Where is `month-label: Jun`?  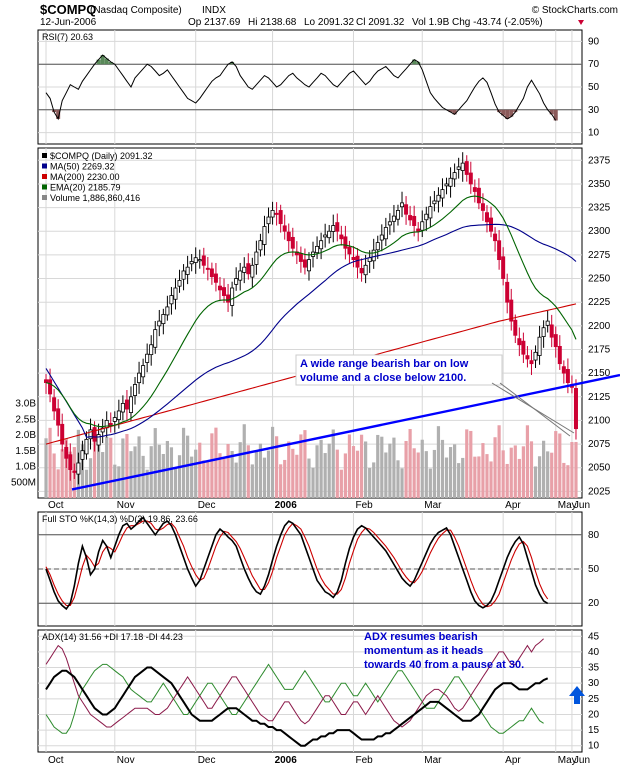
month-label: Jun is located at coordinates (582, 505).